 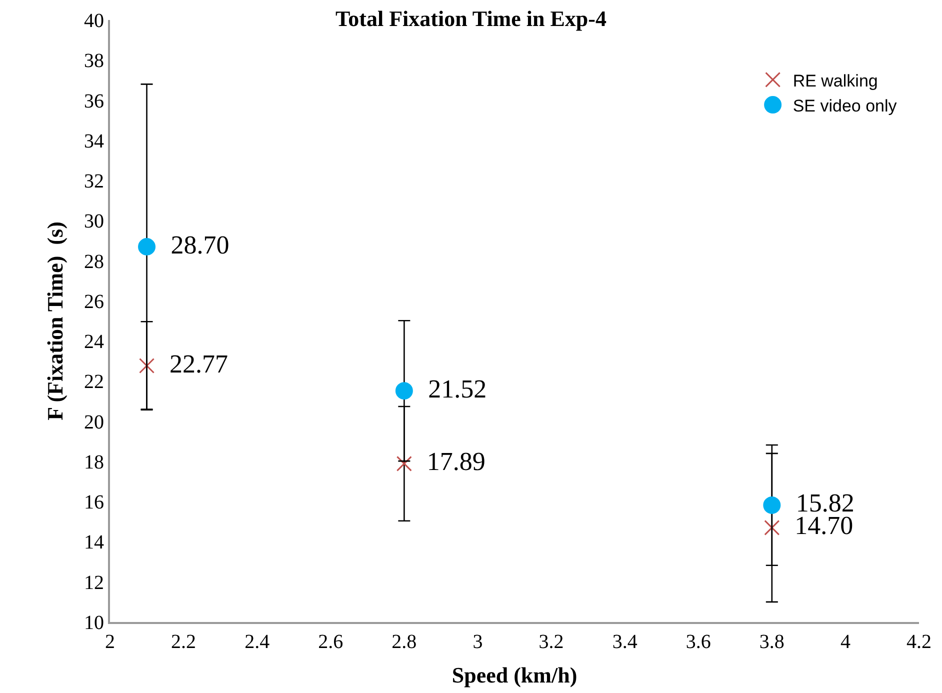 I want to click on y-tick-label: 38, so click(x=94, y=61).